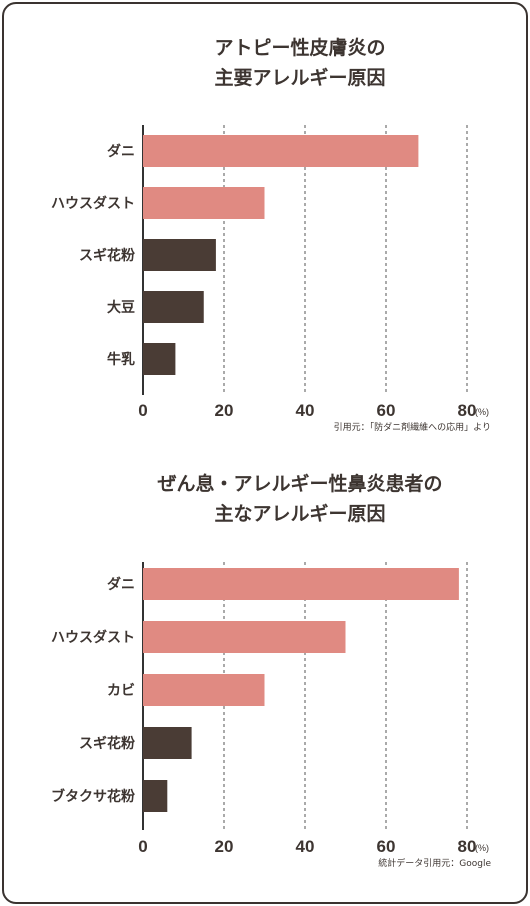 This screenshot has height=906, width=530. What do you see at coordinates (299, 483) in the screenshot?
I see `chart-2-title-line-1: ぜん息・アレルギー性鼻炎患者の` at bounding box center [299, 483].